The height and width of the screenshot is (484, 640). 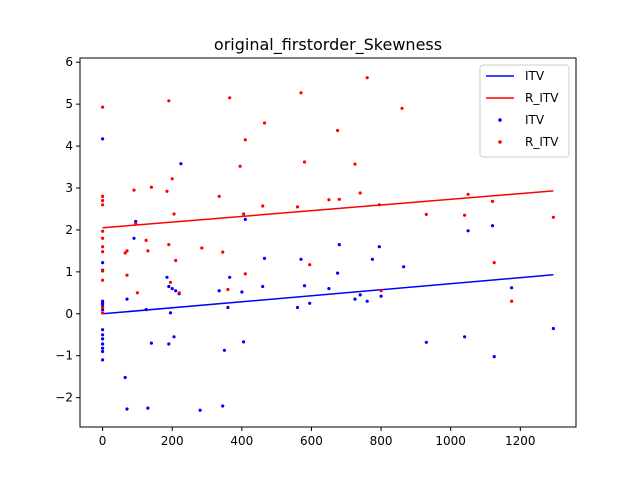 I want to click on legend-label: R_ITV, so click(x=542, y=98).